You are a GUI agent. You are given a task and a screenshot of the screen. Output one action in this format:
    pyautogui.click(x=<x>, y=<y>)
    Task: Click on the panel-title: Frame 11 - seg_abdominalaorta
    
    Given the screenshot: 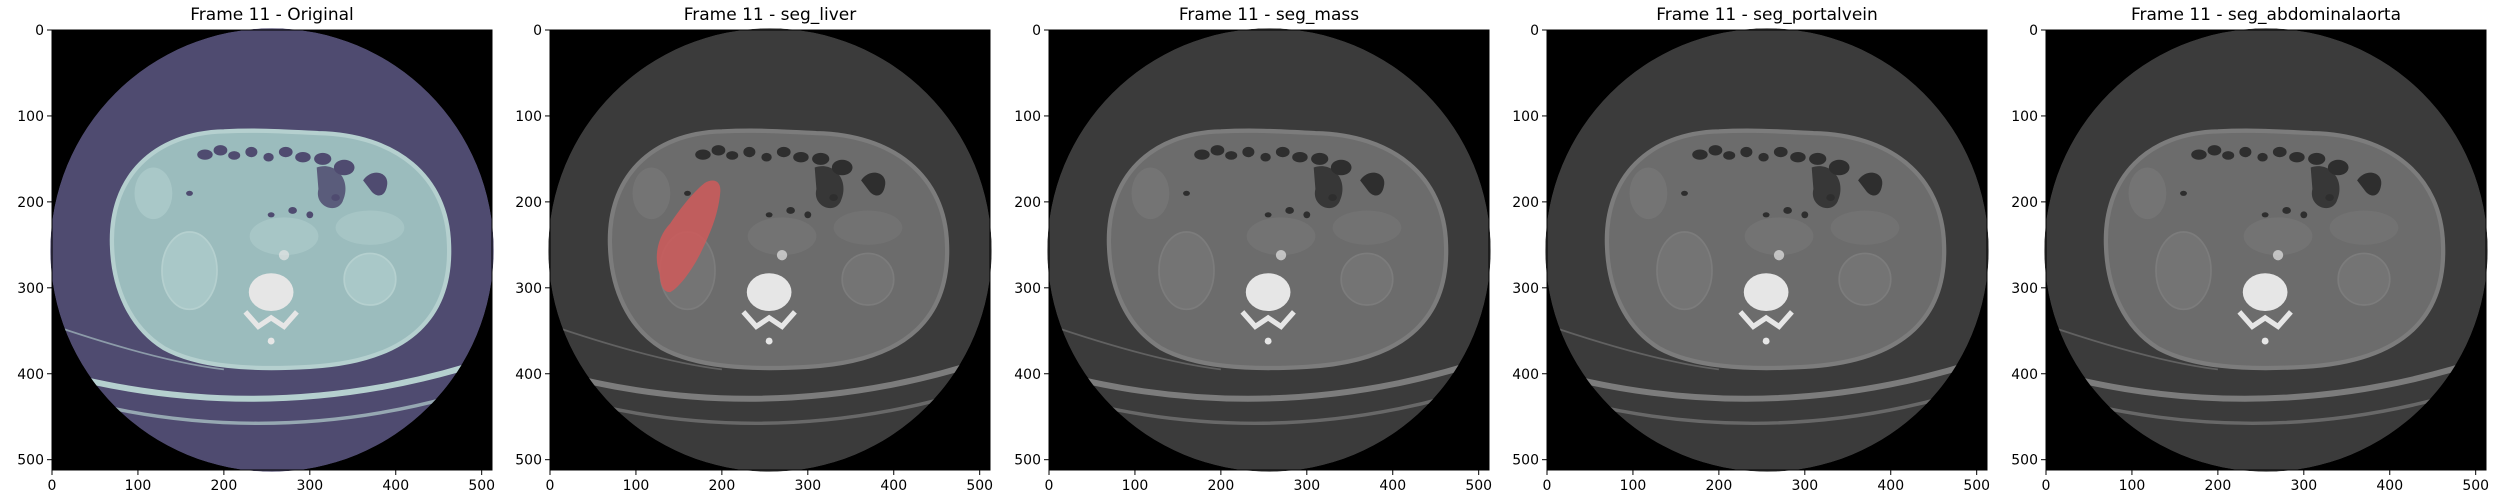 What is the action you would take?
    pyautogui.click(x=2266, y=15)
    